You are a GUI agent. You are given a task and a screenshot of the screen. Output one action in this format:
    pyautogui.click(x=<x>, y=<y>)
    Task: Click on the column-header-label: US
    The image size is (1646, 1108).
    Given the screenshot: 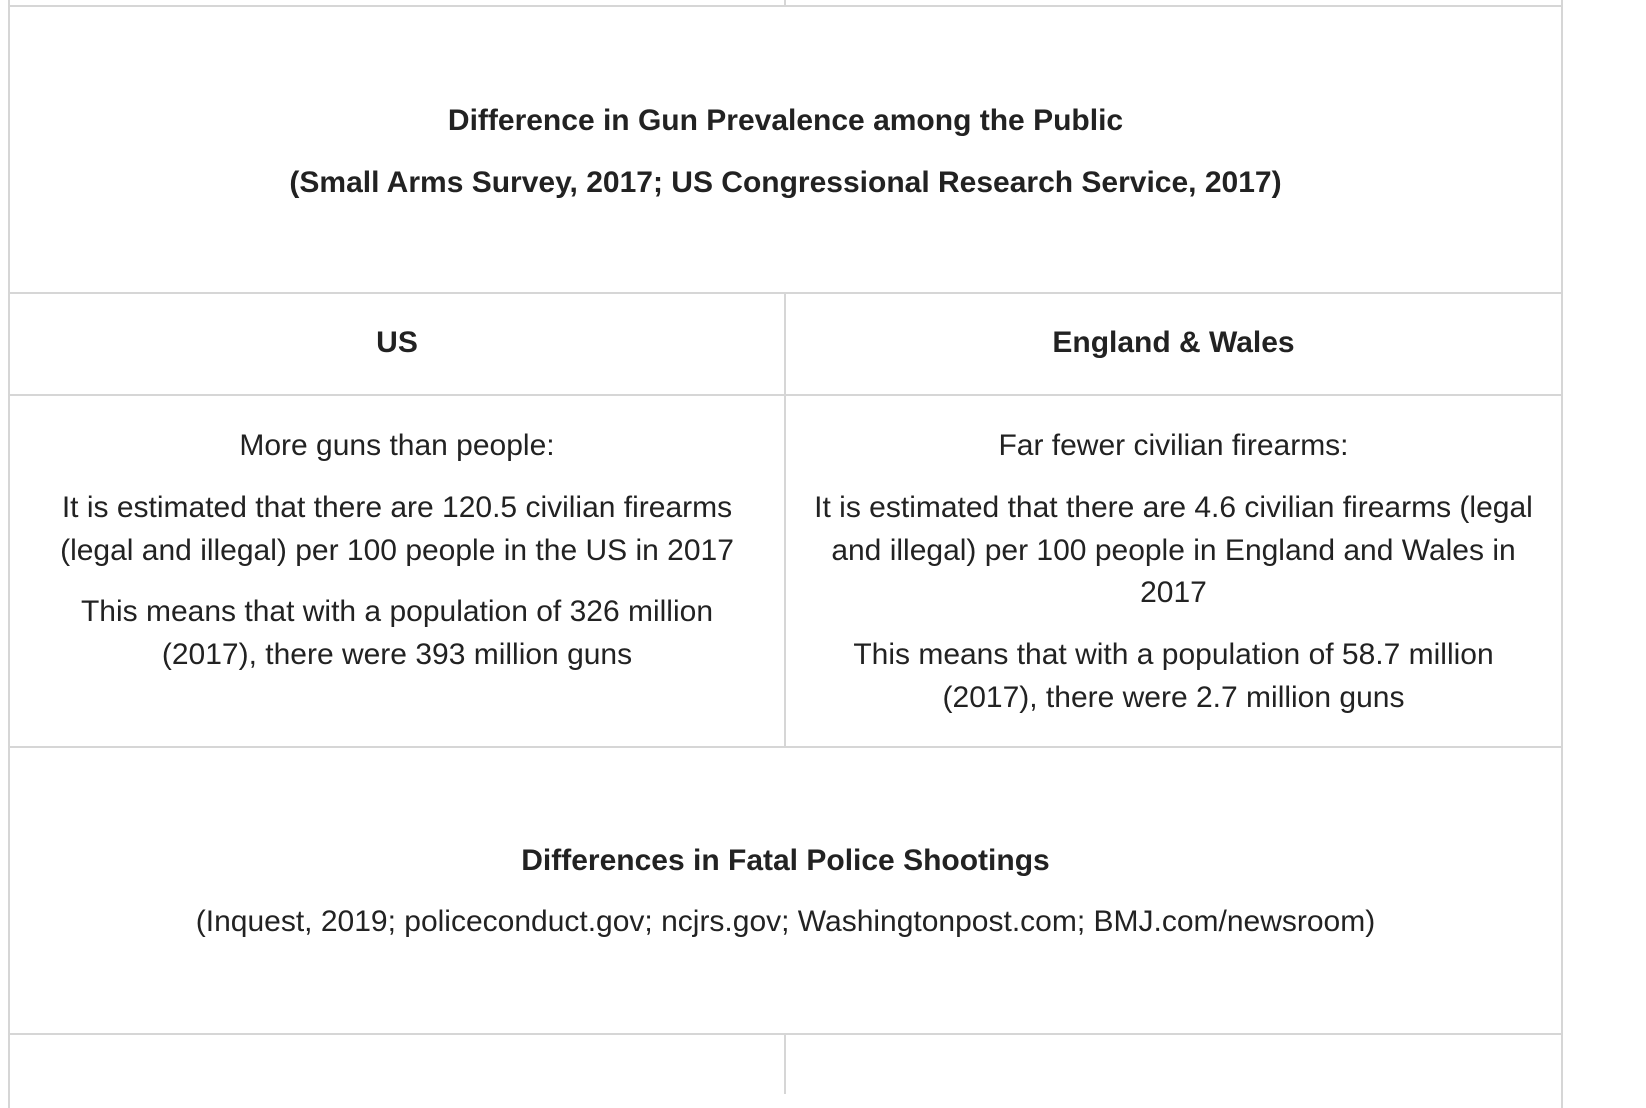 What is the action you would take?
    pyautogui.click(x=397, y=342)
    